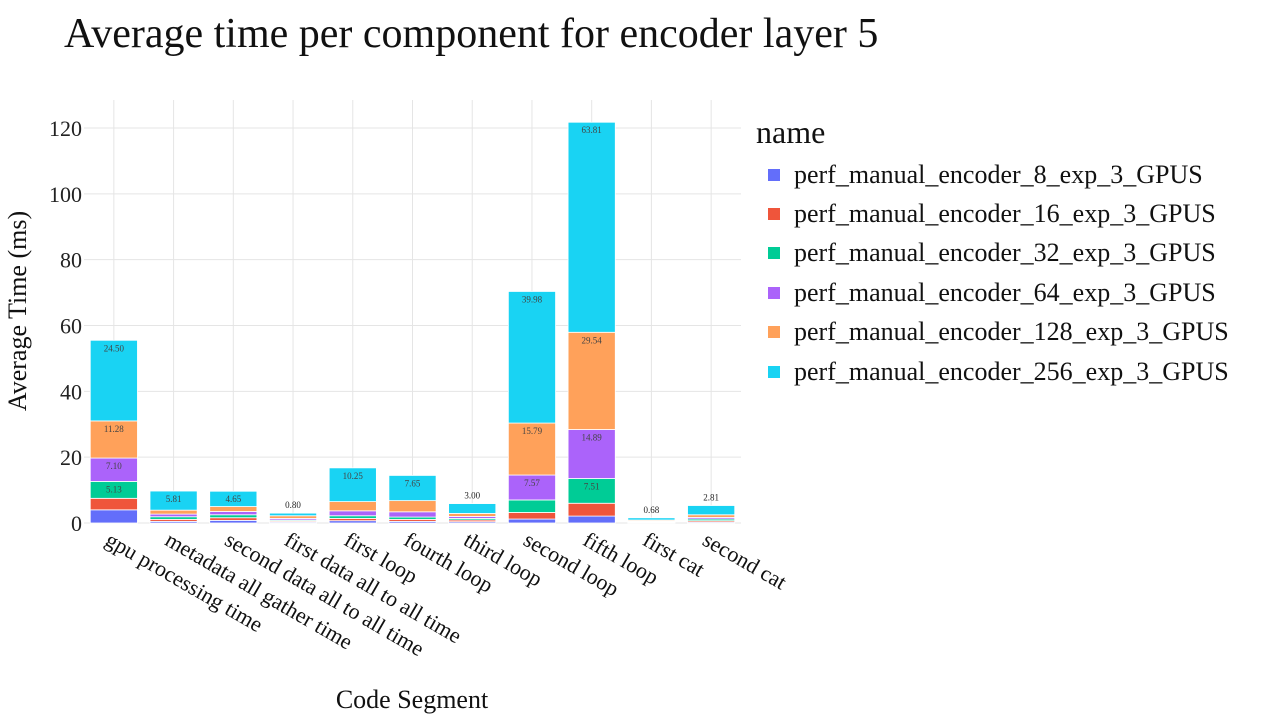 The width and height of the screenshot is (1280, 720). I want to click on data-label: 0.80, so click(293, 505).